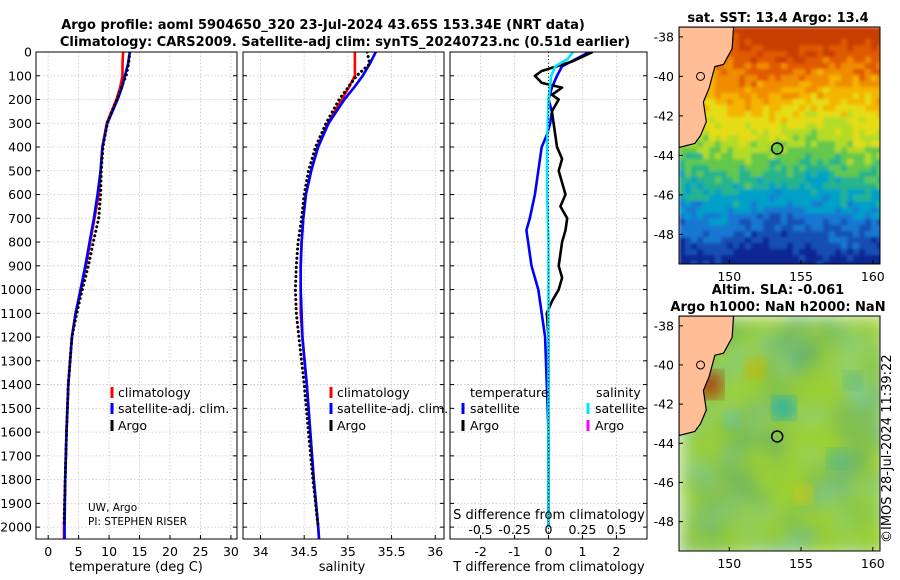 The image size is (900, 580). Describe the element at coordinates (701, 365) in the screenshot. I see `land-island` at that location.